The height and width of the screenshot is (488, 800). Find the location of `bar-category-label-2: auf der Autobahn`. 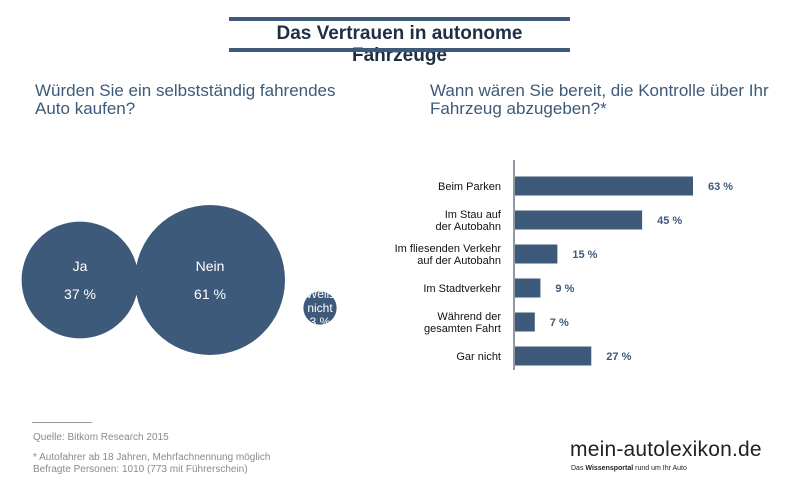

bar-category-label-2: auf der Autobahn is located at coordinates (459, 261).